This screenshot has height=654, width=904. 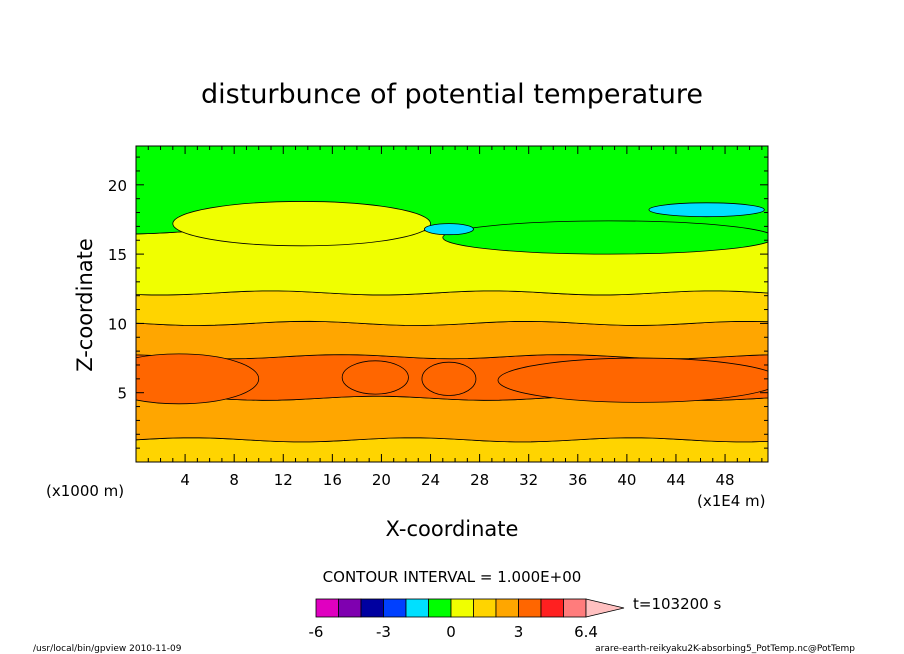 I want to click on x-axis-unit: (x1E4 m), so click(x=731, y=501).